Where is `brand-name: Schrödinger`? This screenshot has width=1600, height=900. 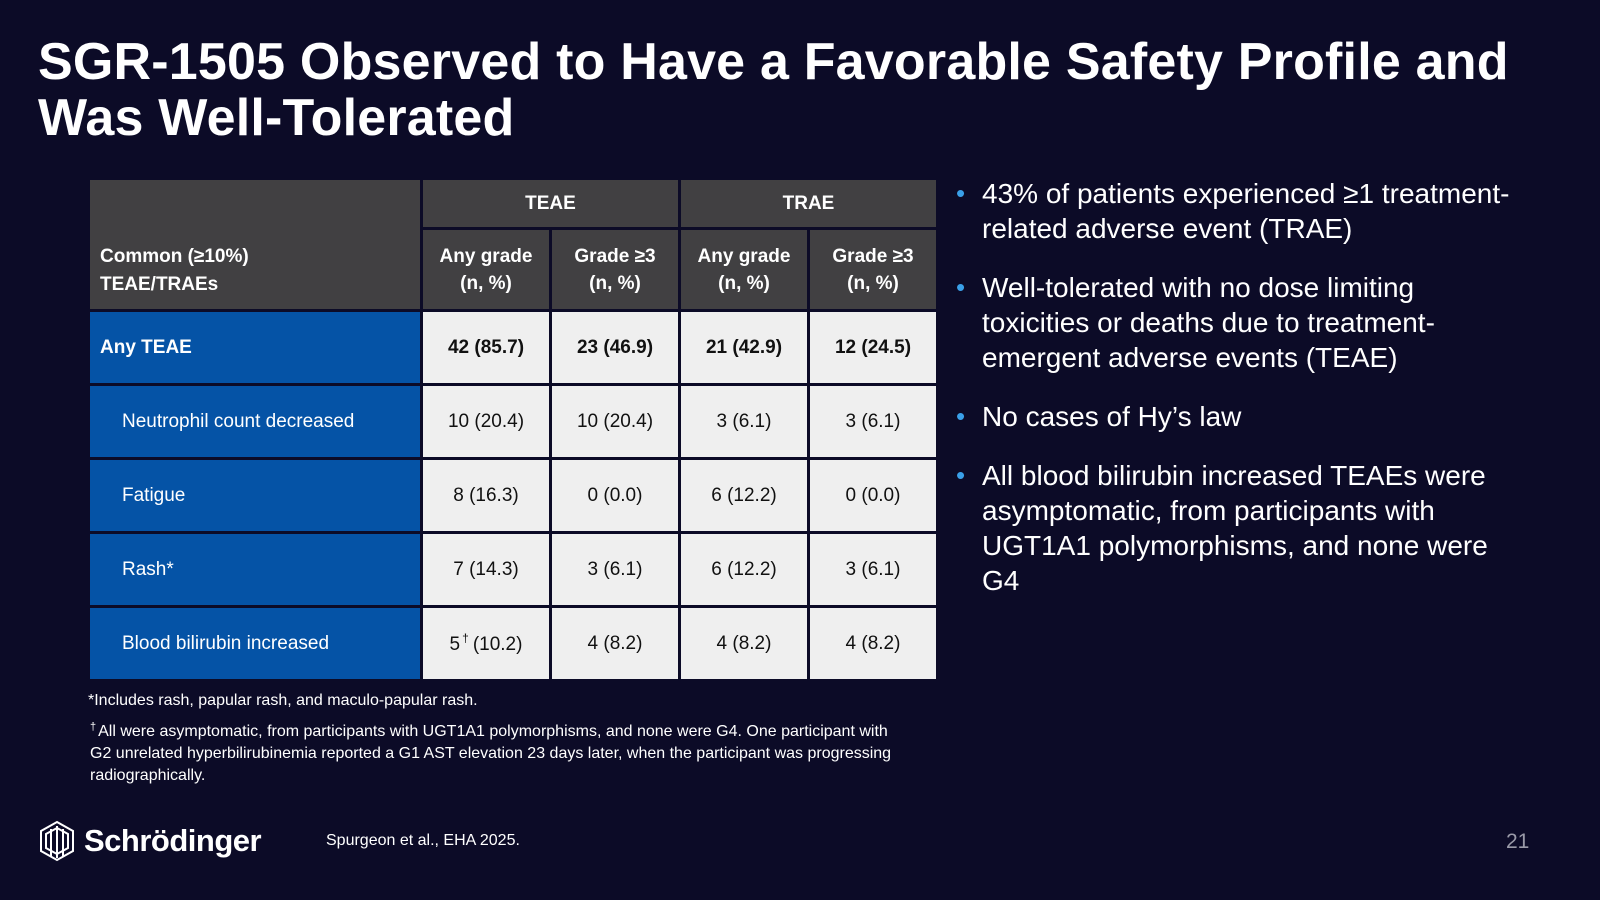
brand-name: Schrödinger is located at coordinates (173, 840).